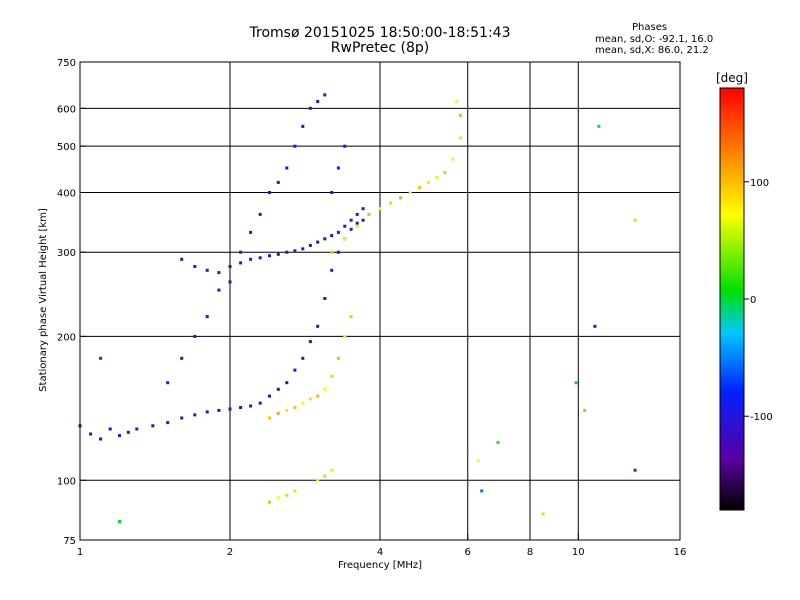 This screenshot has width=800, height=600. Describe the element at coordinates (753, 300) in the screenshot. I see `colorbar-tick-label: 0` at that location.